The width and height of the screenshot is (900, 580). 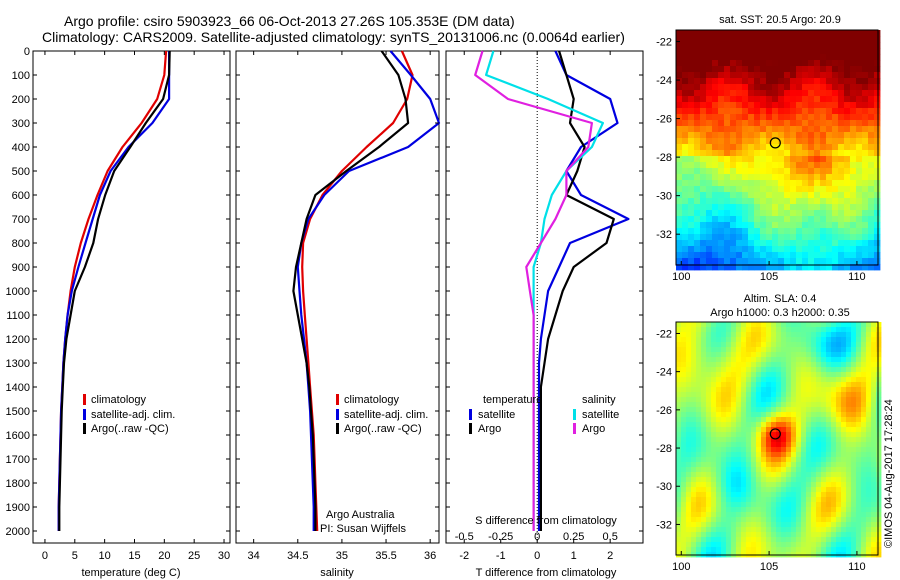 What do you see at coordinates (21, 244) in the screenshot?
I see `y-tick-label: 800` at bounding box center [21, 244].